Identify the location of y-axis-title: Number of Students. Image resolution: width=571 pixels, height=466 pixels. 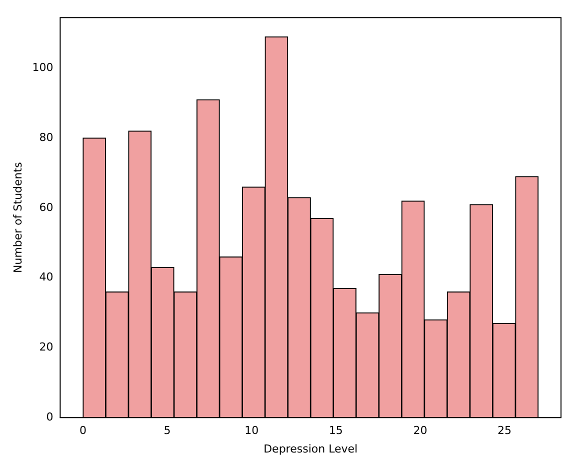
(17, 218).